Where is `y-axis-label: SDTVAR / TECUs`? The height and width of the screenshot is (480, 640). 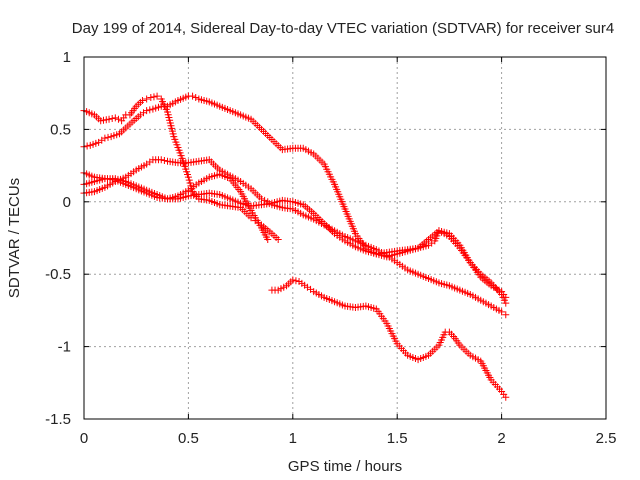
y-axis-label: SDTVAR / TECUs is located at coordinates (14, 238).